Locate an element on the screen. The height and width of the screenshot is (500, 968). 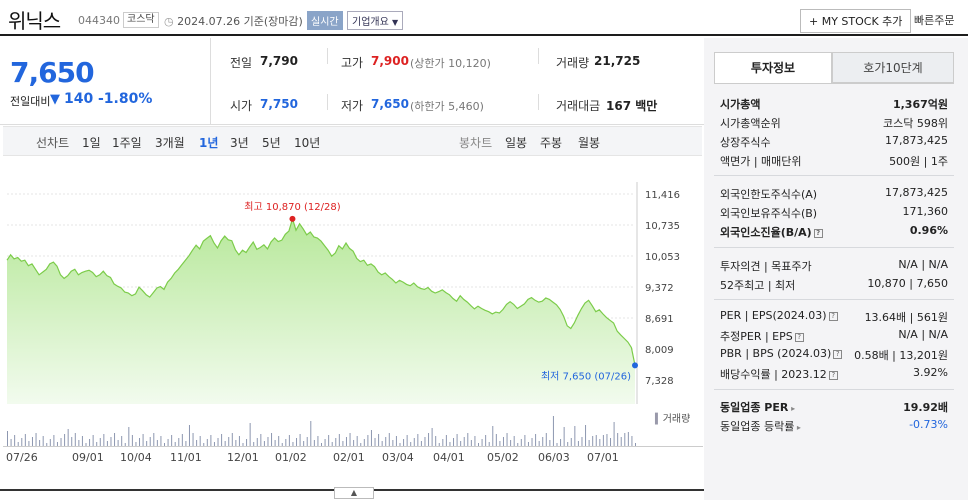
est-per-label: 추정PER | EPS? is located at coordinates (762, 336).